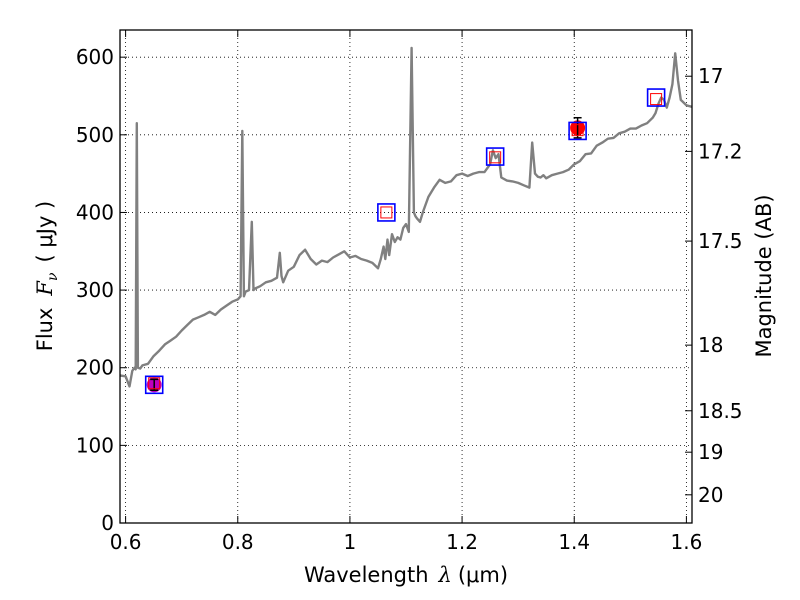 The height and width of the screenshot is (600, 800). I want to click on y-axis-label: Flux Fν ( μJy ), so click(47, 276).